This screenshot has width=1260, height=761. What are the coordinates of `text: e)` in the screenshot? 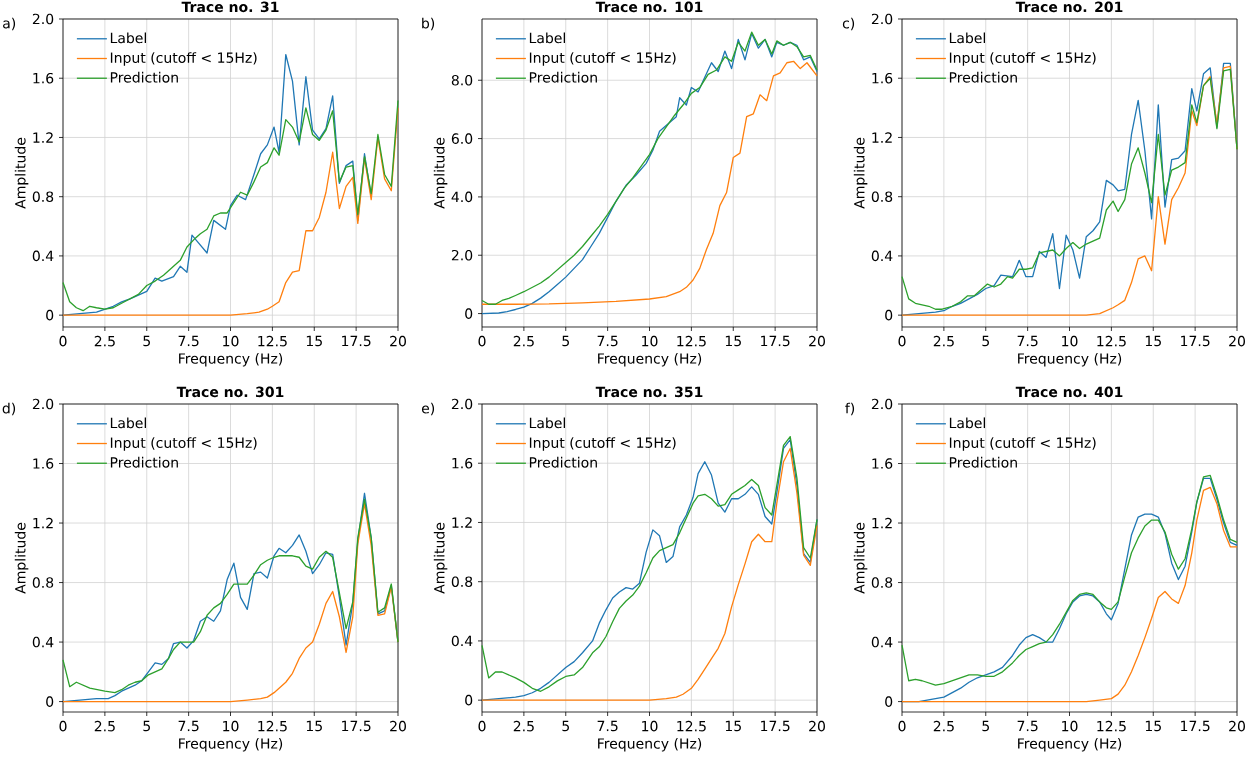 It's located at (428, 409).